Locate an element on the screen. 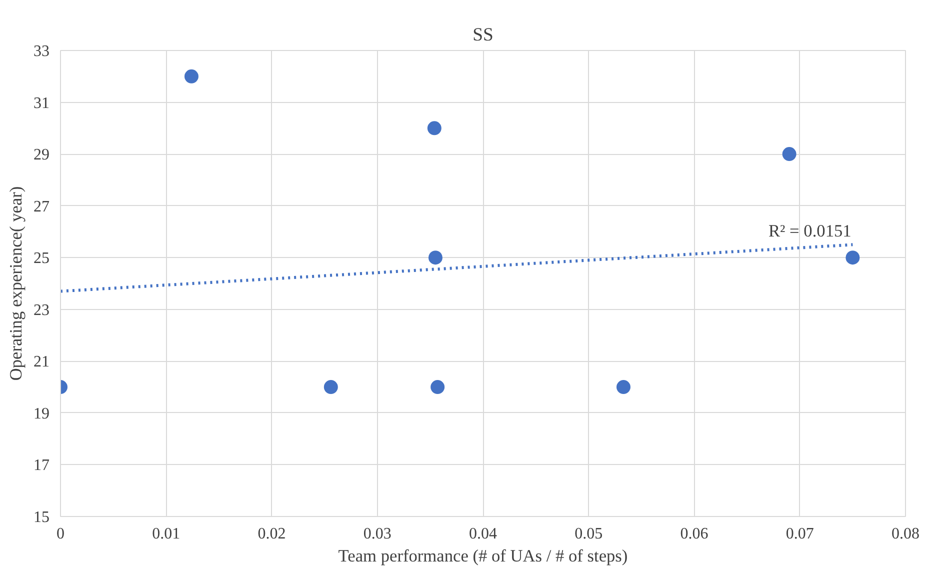  x-tick-label: 0.02 is located at coordinates (272, 534).